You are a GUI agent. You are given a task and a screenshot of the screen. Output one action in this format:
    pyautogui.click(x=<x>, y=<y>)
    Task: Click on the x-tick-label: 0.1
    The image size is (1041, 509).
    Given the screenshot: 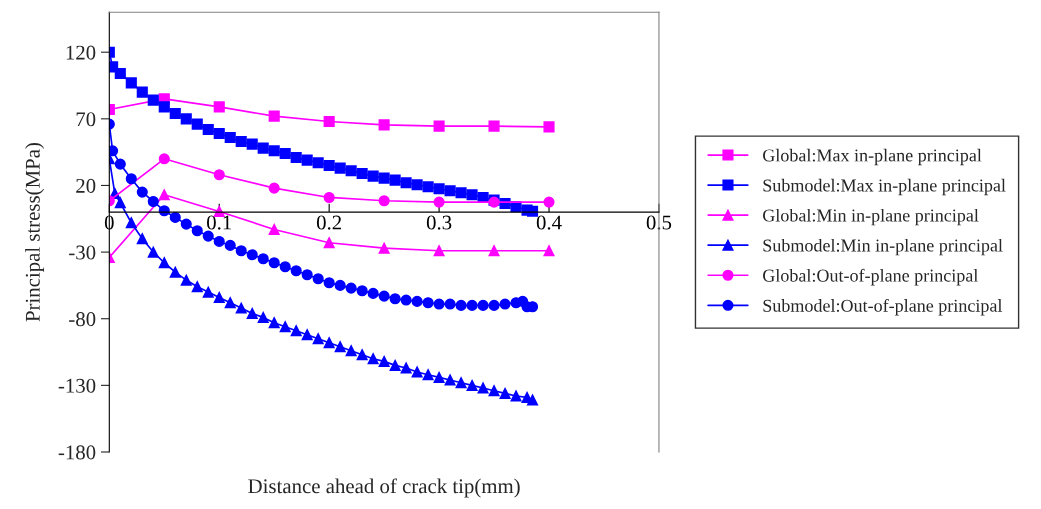 What is the action you would take?
    pyautogui.click(x=219, y=222)
    